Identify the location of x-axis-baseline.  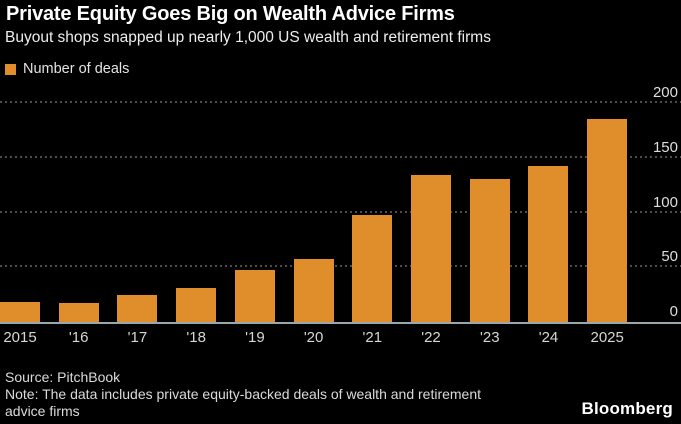
(340, 323).